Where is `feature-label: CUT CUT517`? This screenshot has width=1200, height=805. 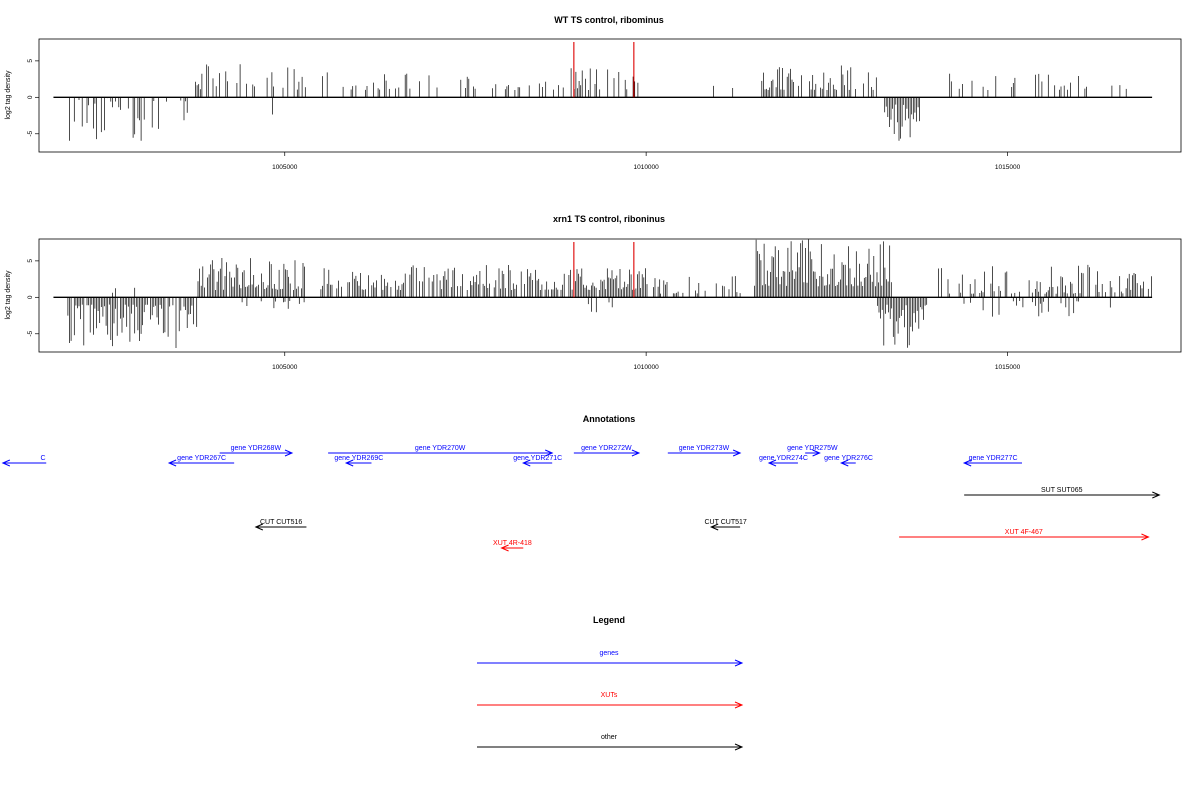
feature-label: CUT CUT517 is located at coordinates (726, 522).